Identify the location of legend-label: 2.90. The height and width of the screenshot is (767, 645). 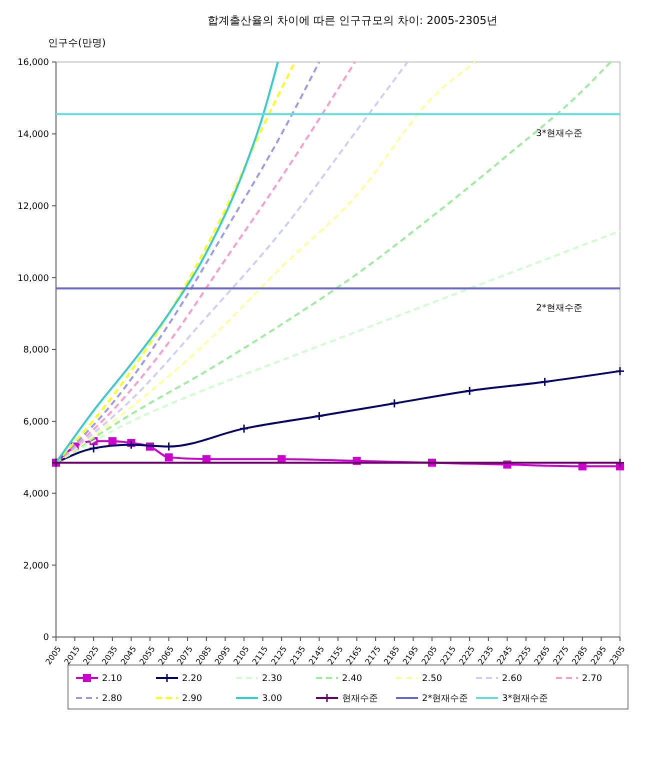
(192, 699).